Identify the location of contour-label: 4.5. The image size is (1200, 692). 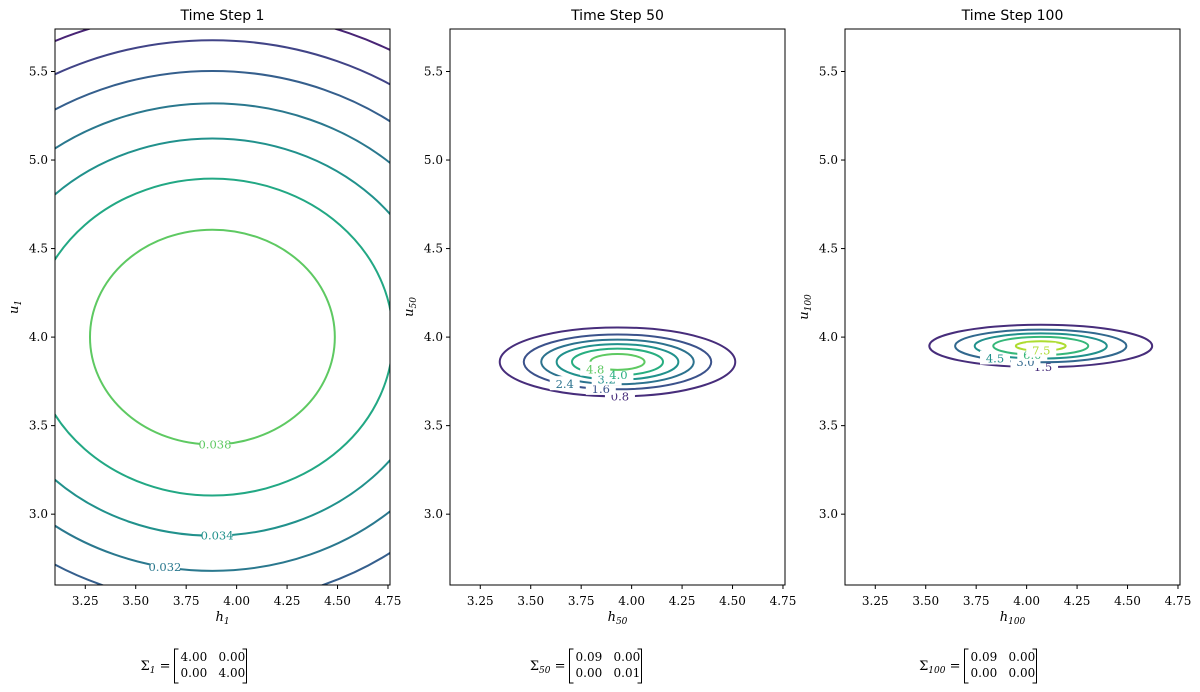
(995, 359).